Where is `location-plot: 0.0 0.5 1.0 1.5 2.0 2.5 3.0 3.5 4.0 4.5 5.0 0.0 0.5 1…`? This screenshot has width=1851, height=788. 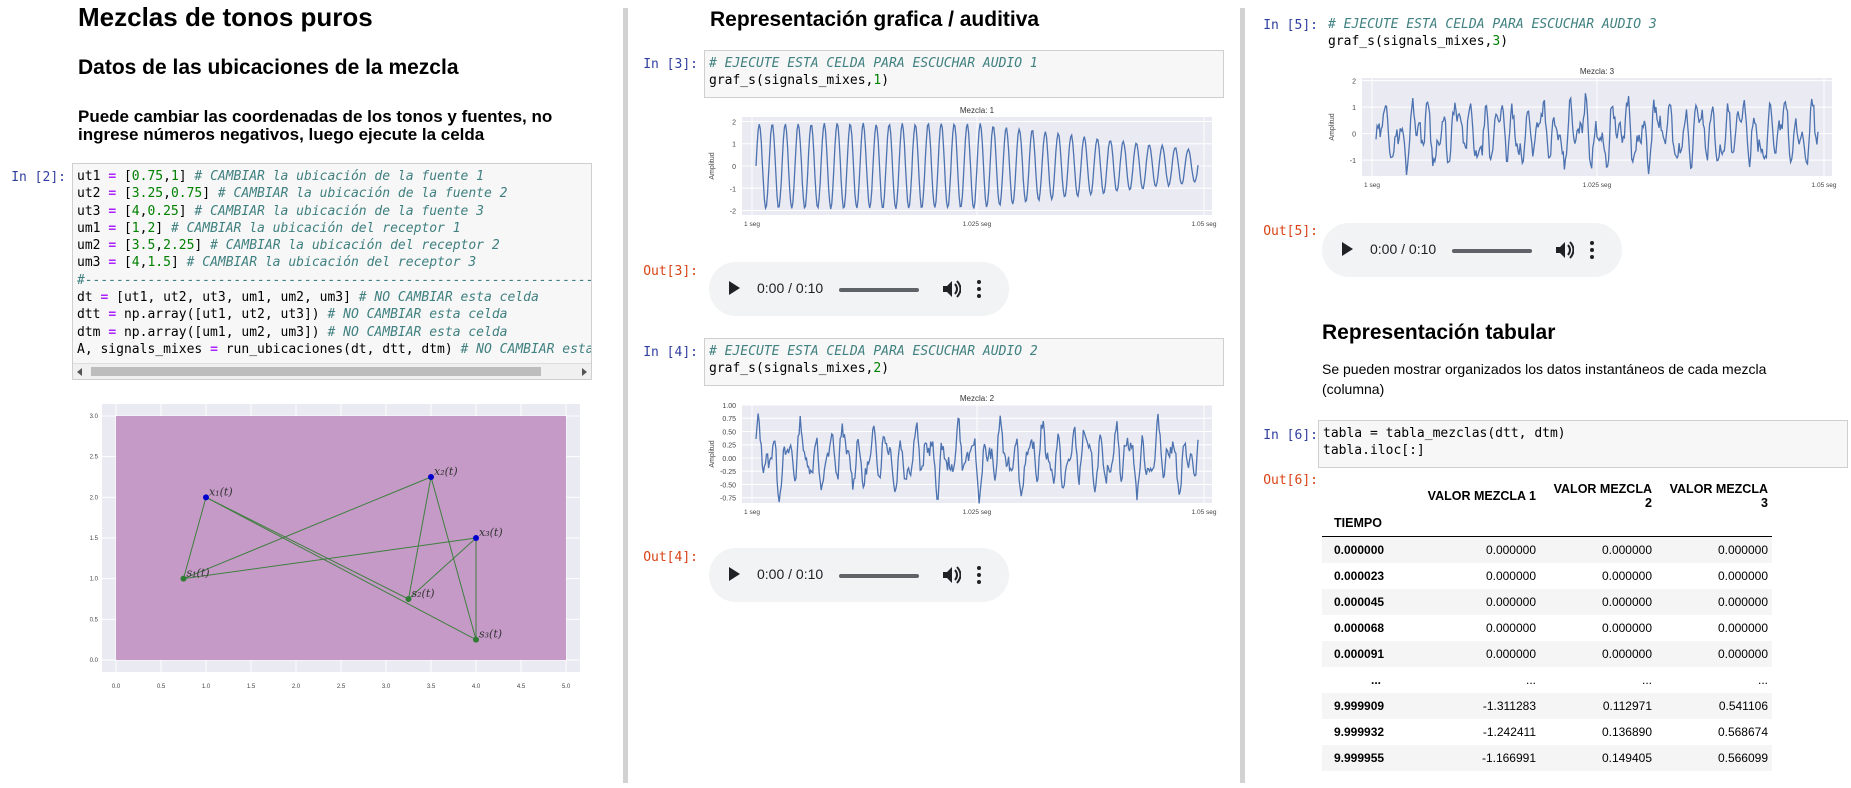
location-plot: 0.0 0.5 1.0 1.5 2.0 2.5 3.0 3.5 4.0 4.5 5.0 0.0 0.5 1… is located at coordinates (335, 545).